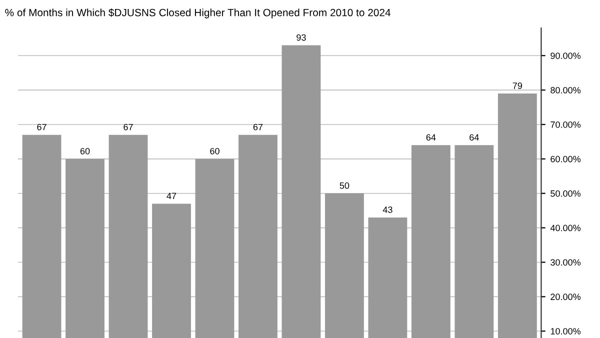 This screenshot has width=600, height=338. What do you see at coordinates (197, 13) in the screenshot?
I see `chart-title: % of Months in Which $DJUSNS Closed Higher Than It Opened From 2010 to 2024` at bounding box center [197, 13].